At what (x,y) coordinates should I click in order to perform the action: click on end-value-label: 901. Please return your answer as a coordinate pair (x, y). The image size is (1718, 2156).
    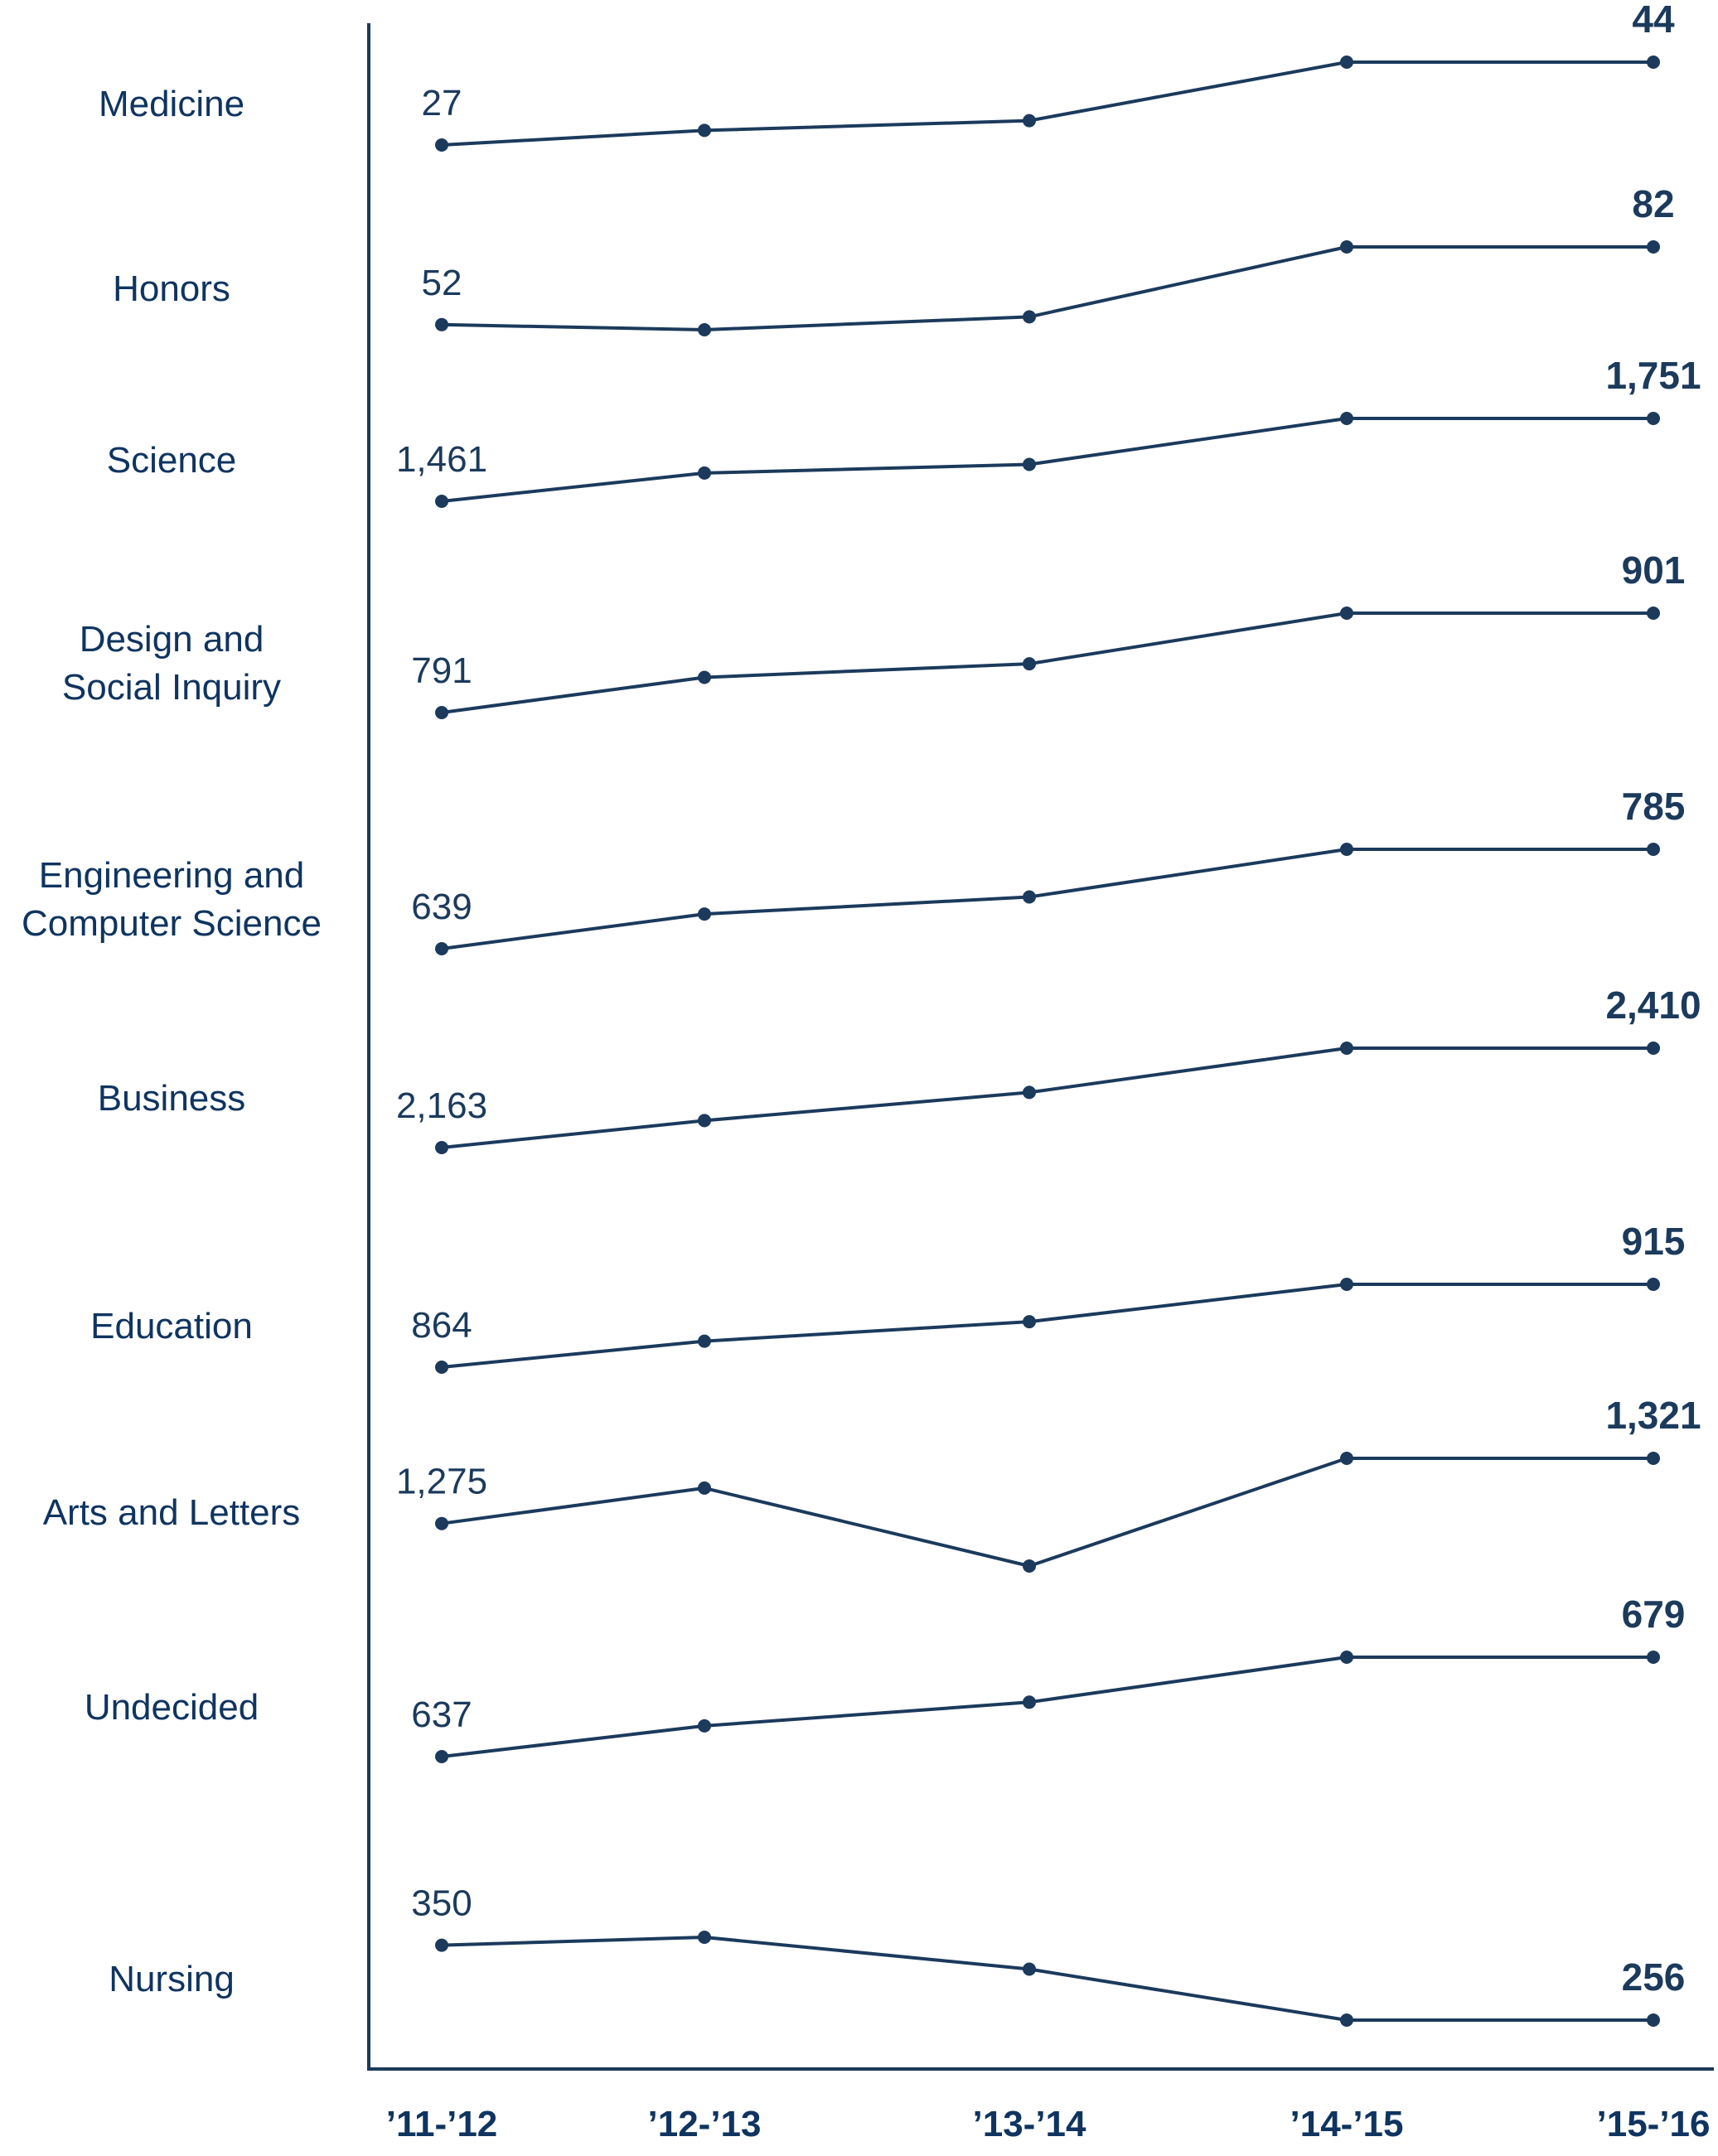
    Looking at the image, I should click on (1654, 570).